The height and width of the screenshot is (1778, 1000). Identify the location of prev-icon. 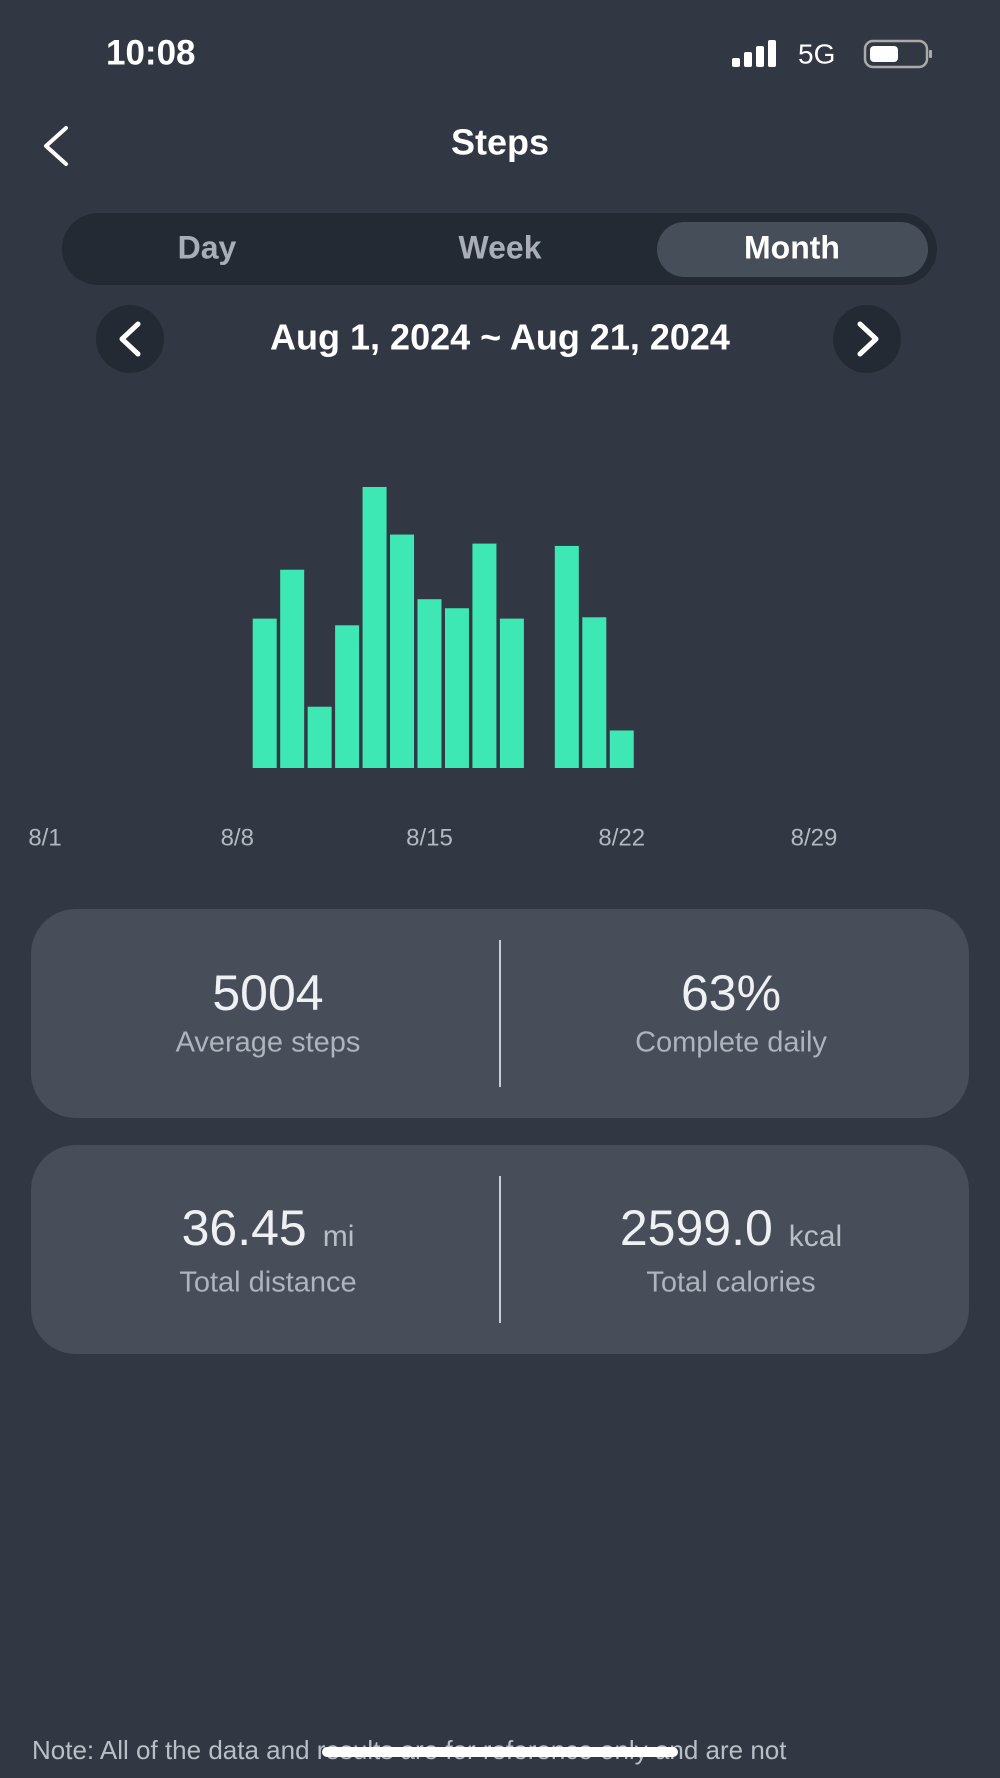
(130, 339).